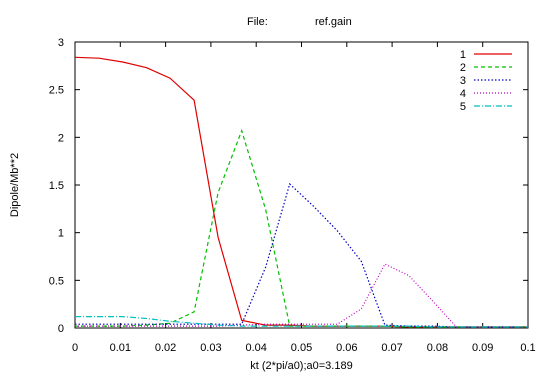 The image size is (536, 376). I want to click on x-tick-label: 0.02, so click(165, 348).